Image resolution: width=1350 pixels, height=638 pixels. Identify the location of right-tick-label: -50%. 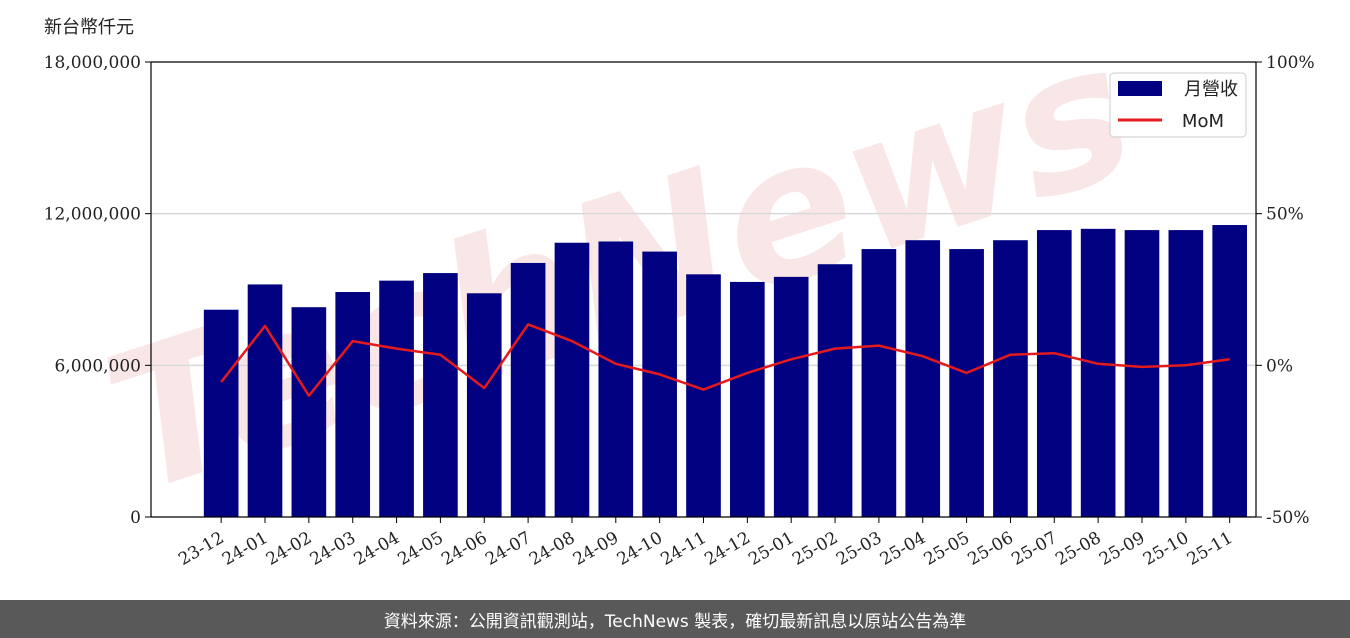
(1288, 518).